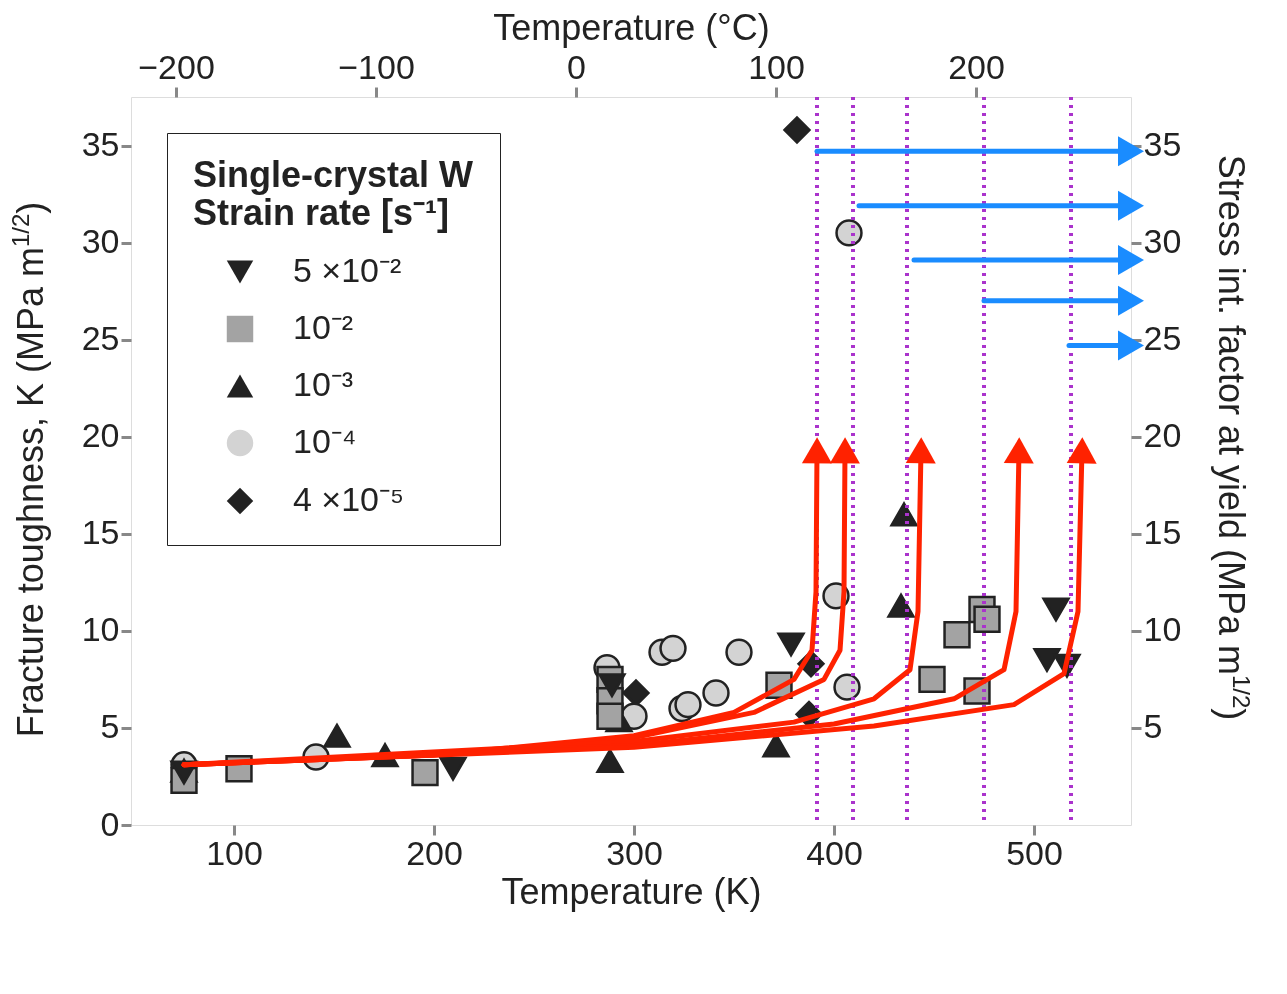 Image resolution: width=1287 pixels, height=994 pixels. I want to click on y2-tick-label: 5, so click(1153, 726).